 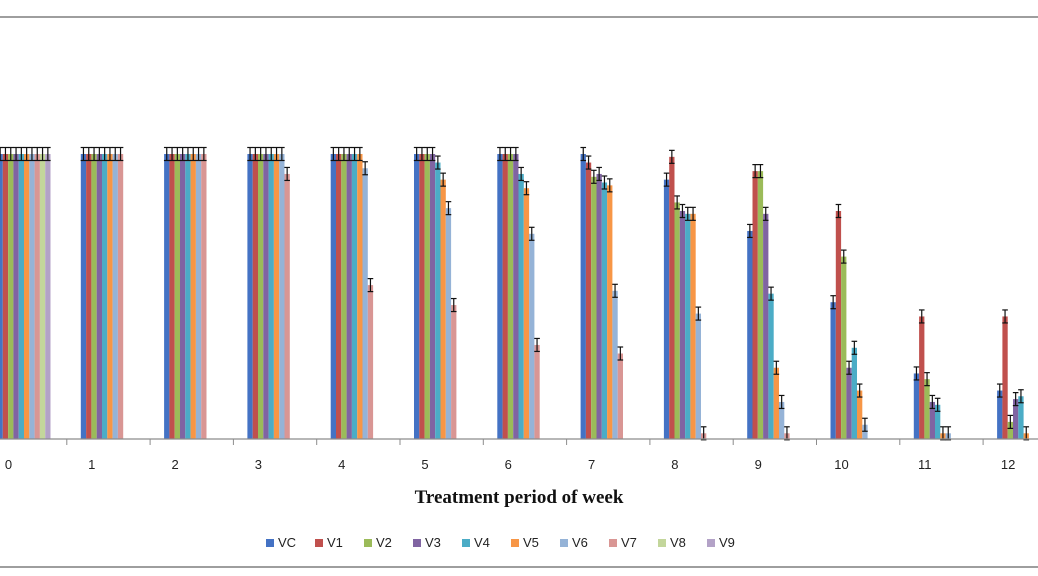 I want to click on legend-label: V8, so click(x=678, y=542).